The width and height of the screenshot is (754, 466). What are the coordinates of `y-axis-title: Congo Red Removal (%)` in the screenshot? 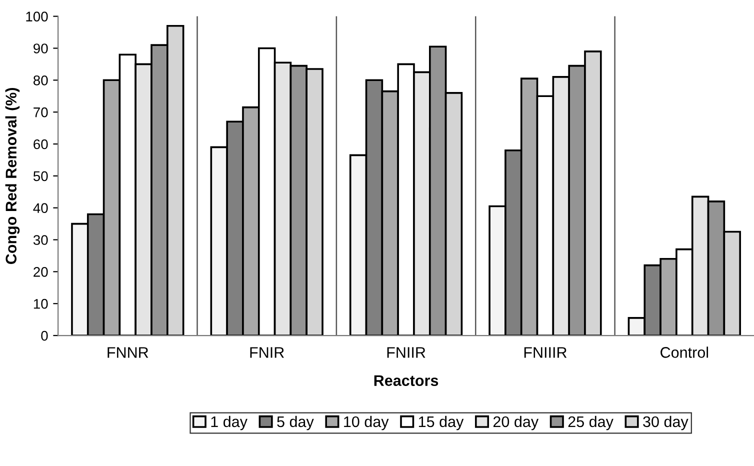 It's located at (12, 176).